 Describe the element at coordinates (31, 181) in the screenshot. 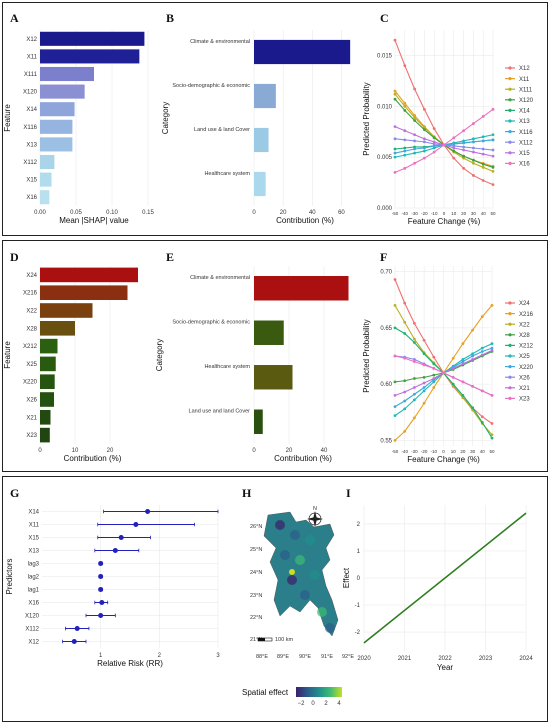

I see `category-label: X15` at that location.